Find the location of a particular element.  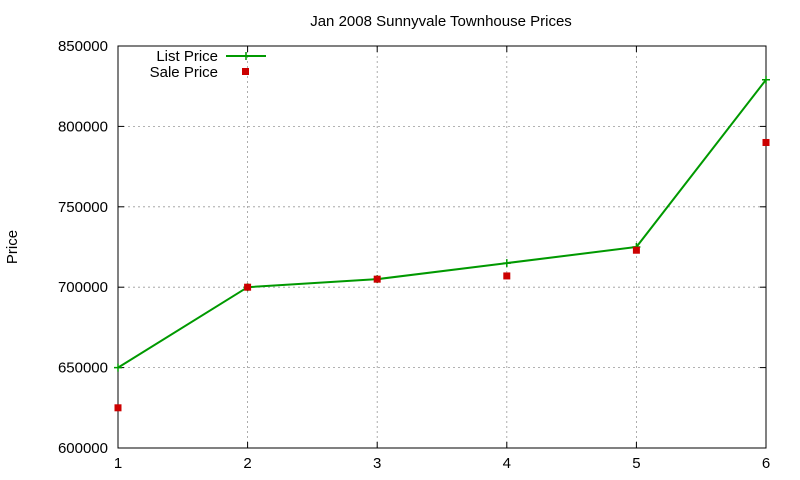

x-tick-label: 2 is located at coordinates (247, 463).